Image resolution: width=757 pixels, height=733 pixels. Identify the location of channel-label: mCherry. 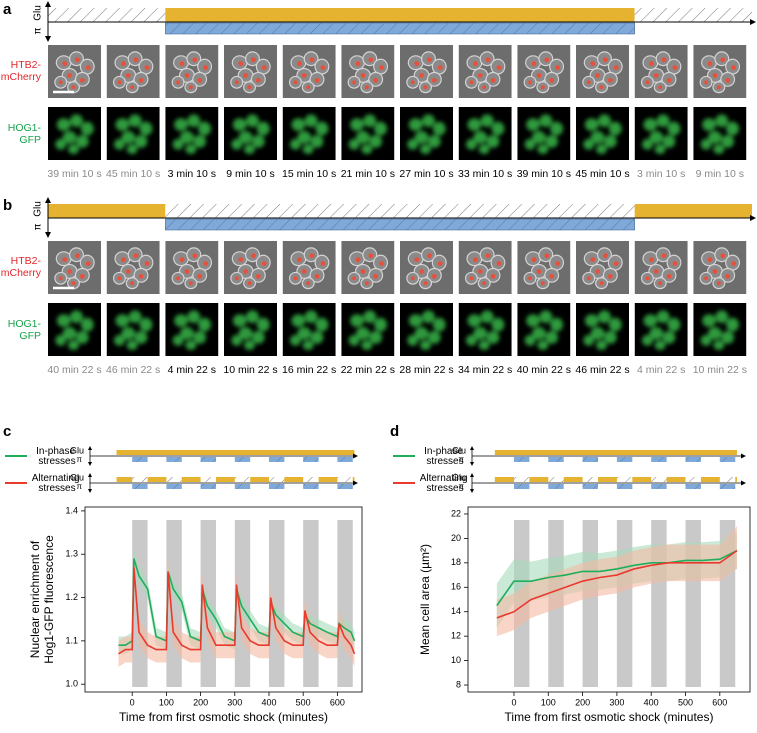
(21, 273).